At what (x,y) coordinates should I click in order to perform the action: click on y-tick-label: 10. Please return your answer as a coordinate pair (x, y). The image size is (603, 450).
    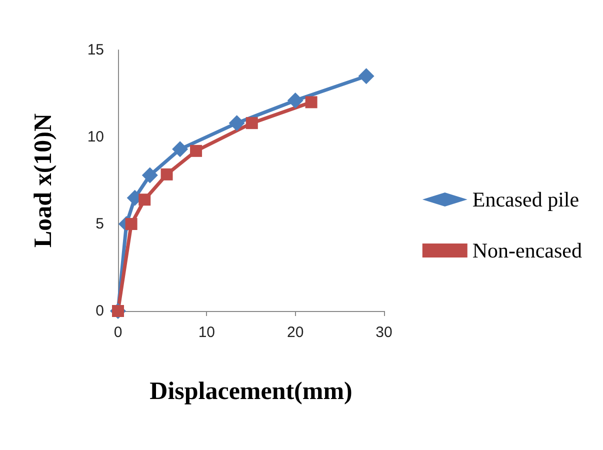
    Looking at the image, I should click on (95, 137).